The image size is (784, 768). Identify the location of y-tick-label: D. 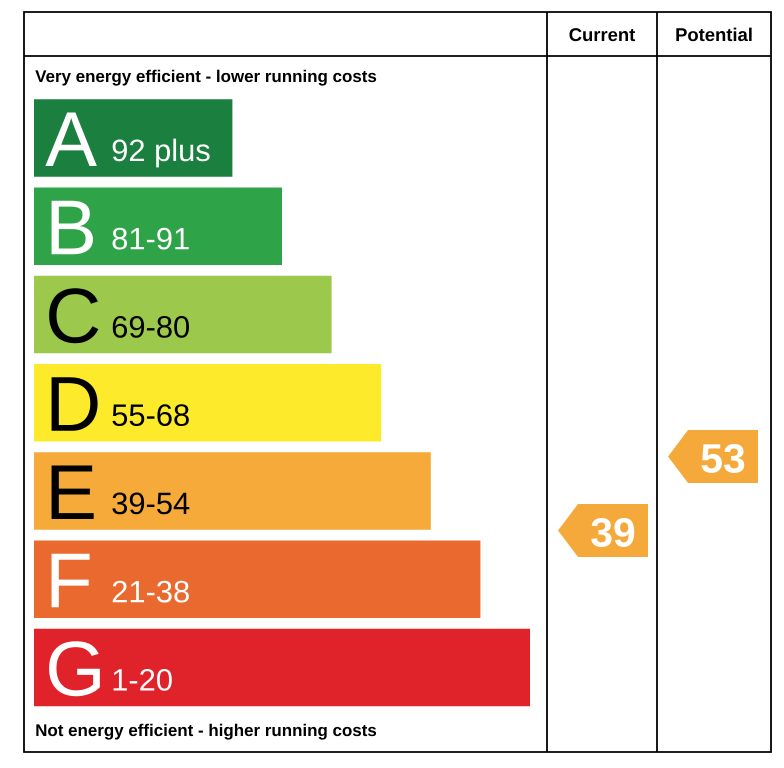
(75, 404).